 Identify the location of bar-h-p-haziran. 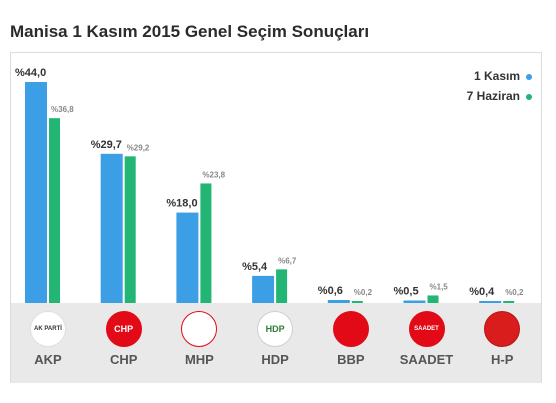
(509, 302).